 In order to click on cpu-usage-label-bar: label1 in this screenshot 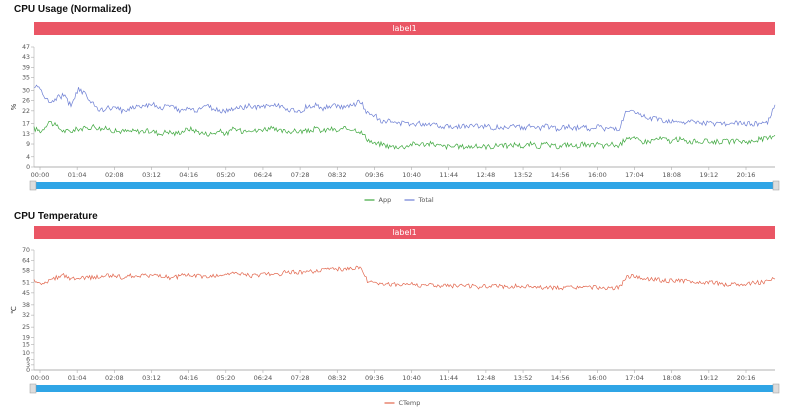, I will do `click(404, 28)`.